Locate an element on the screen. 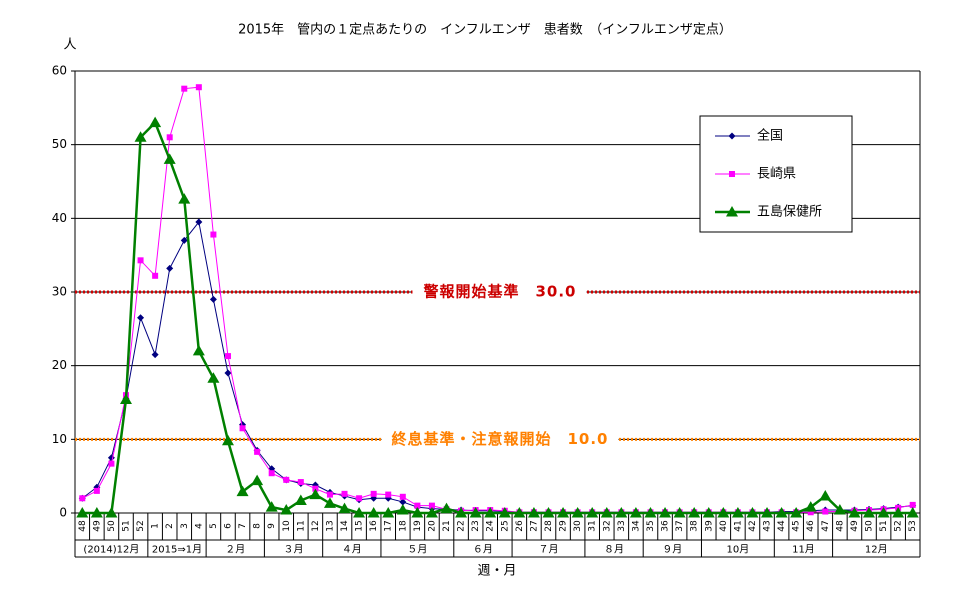 This screenshot has height=604, width=970. x-tick-label: 11 is located at coordinates (301, 525).